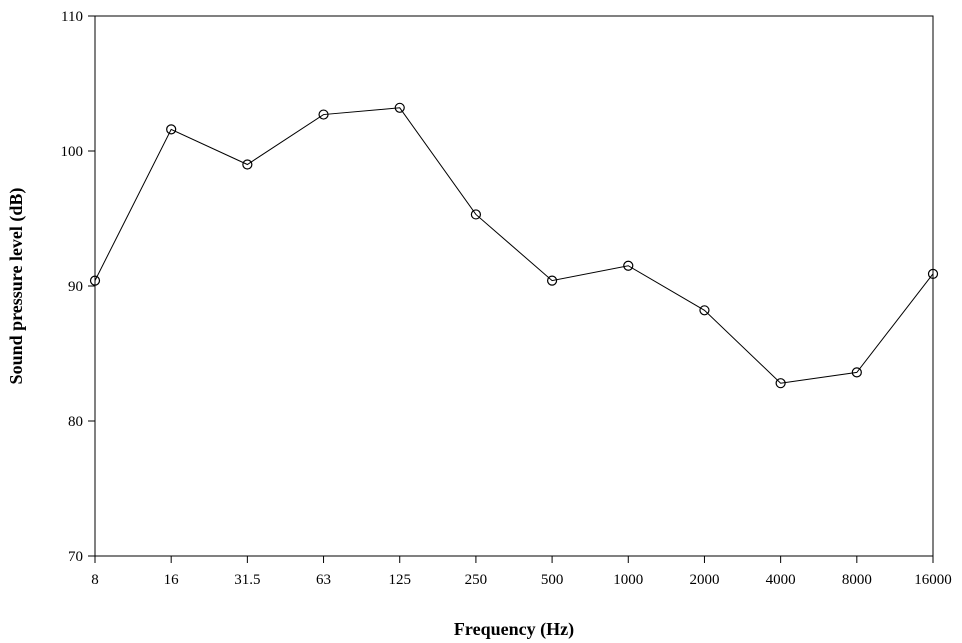 This screenshot has height=643, width=962. I want to click on y-tick-label: 70, so click(75, 557).